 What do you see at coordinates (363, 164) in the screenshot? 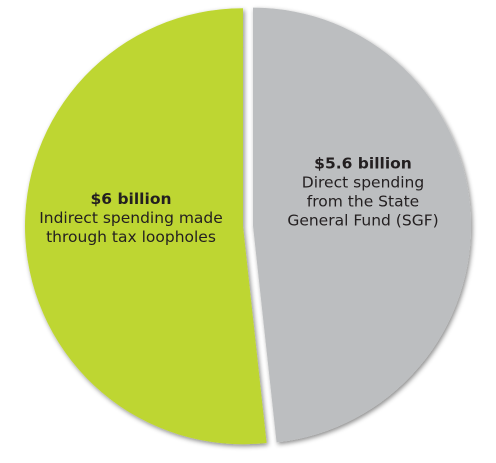
I see `slice-value-label: $5.6 billion` at bounding box center [363, 164].